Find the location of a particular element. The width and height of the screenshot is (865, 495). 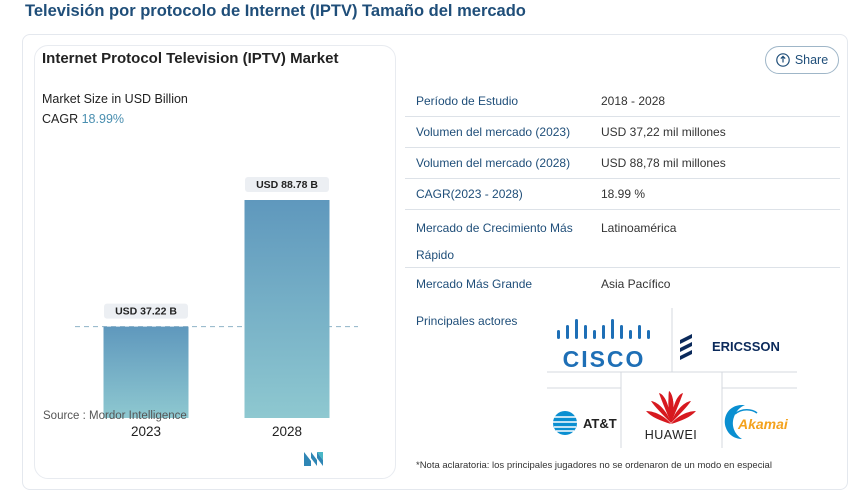

x-tick-label: 2023 is located at coordinates (146, 431).